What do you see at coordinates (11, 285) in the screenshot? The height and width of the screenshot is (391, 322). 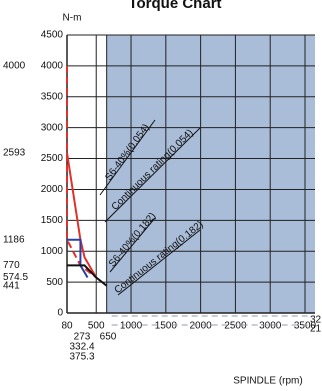 I see `left-marker-label: 441` at bounding box center [11, 285].